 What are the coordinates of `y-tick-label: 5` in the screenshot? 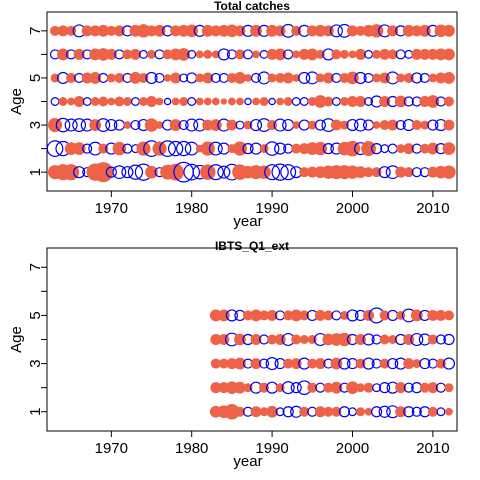 It's located at (35, 315).